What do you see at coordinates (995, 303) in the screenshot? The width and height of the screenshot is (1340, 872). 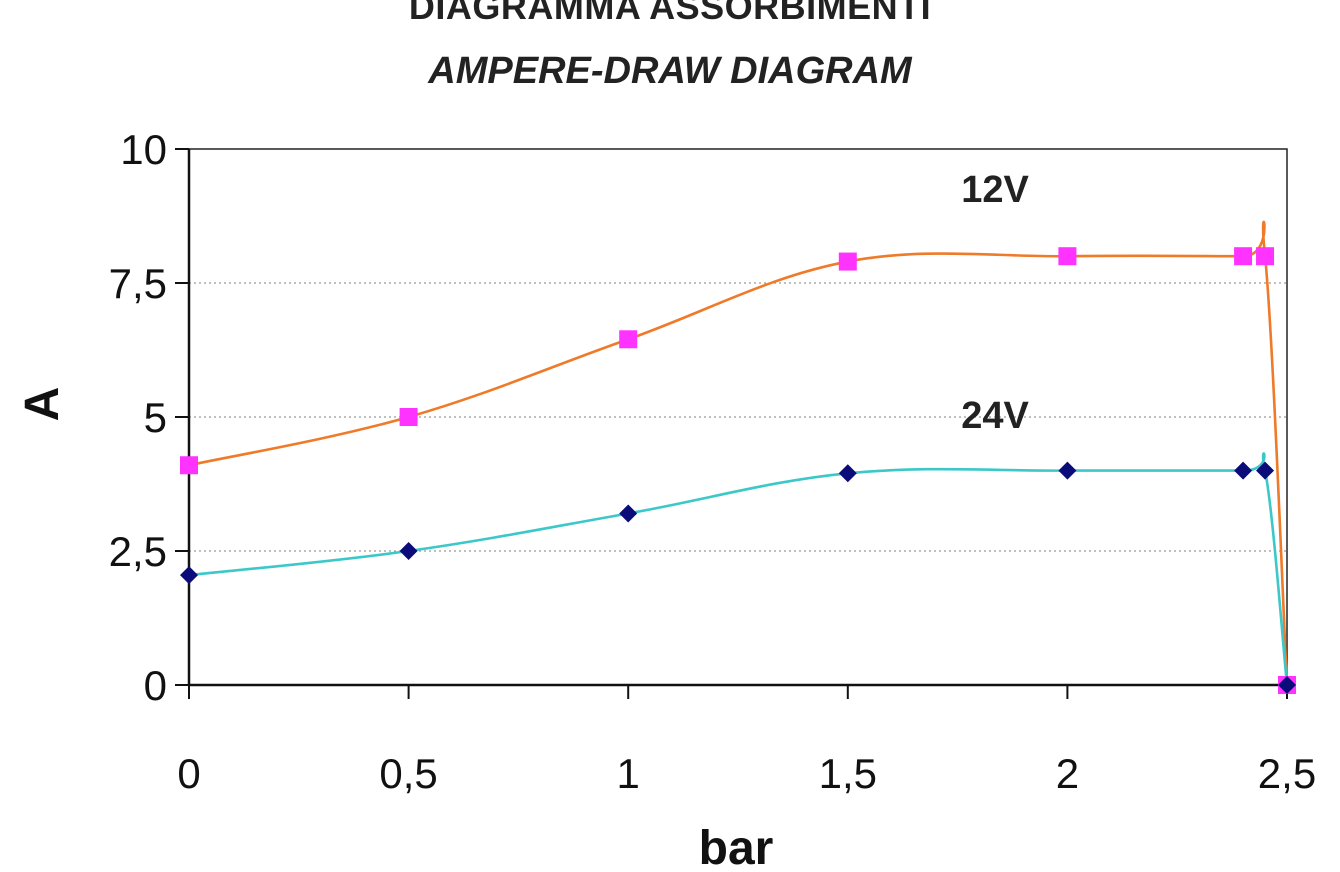 I see `series-labels: 12V 24V` at bounding box center [995, 303].